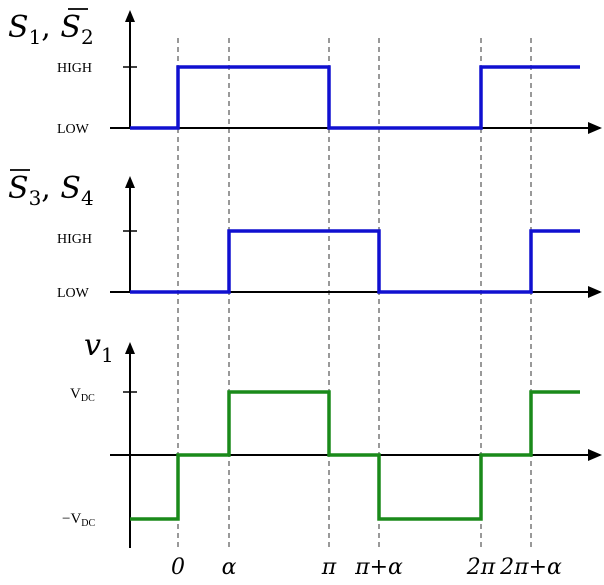 The width and height of the screenshot is (604, 585). What do you see at coordinates (355, 97) in the screenshot?
I see `panel-s1-s2-waveform` at bounding box center [355, 97].